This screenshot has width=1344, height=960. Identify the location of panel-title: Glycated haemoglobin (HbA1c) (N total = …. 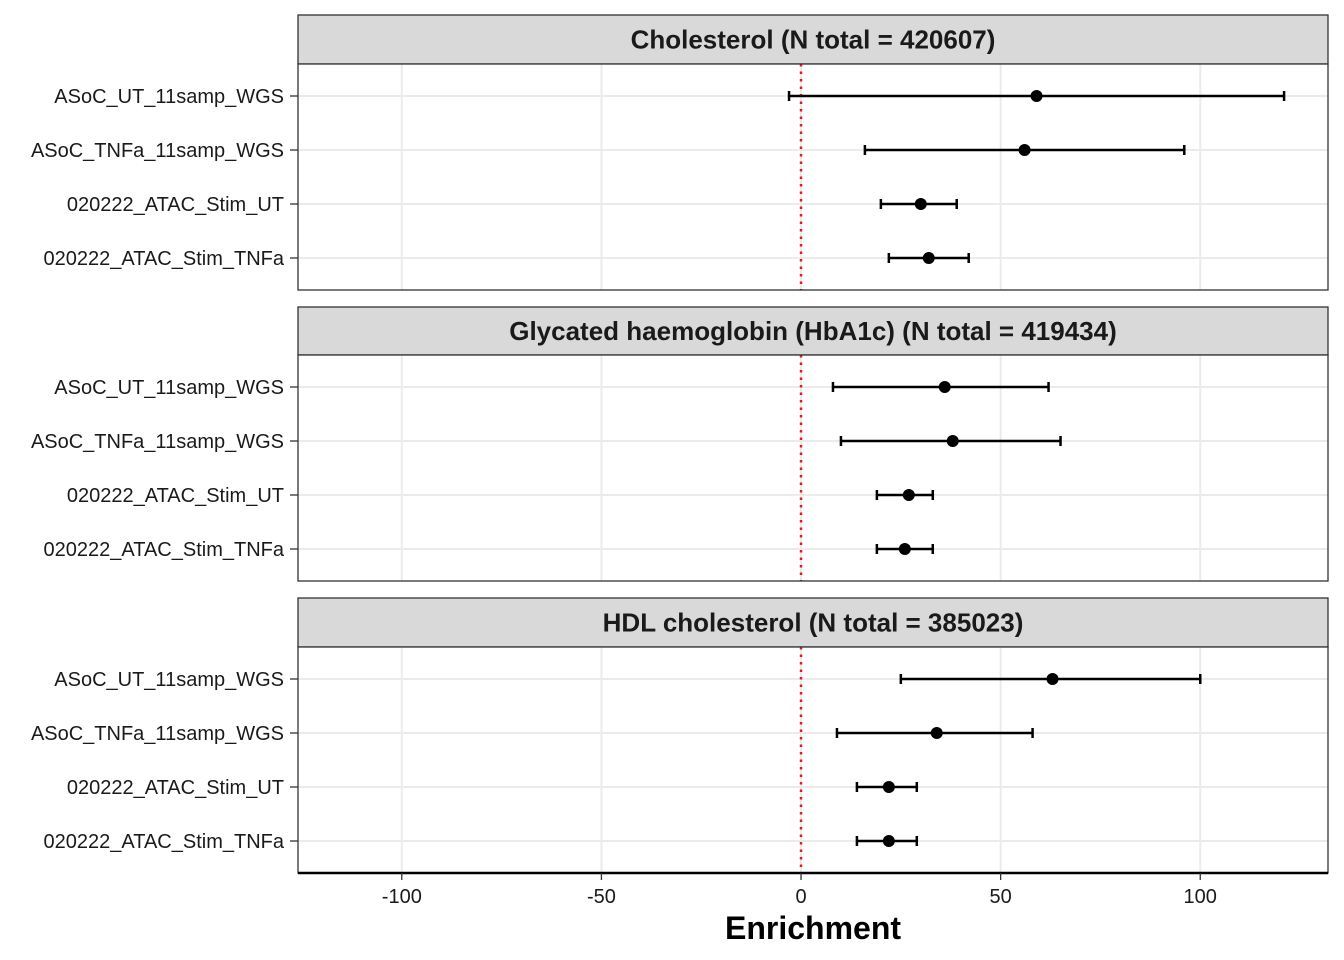
(813, 331).